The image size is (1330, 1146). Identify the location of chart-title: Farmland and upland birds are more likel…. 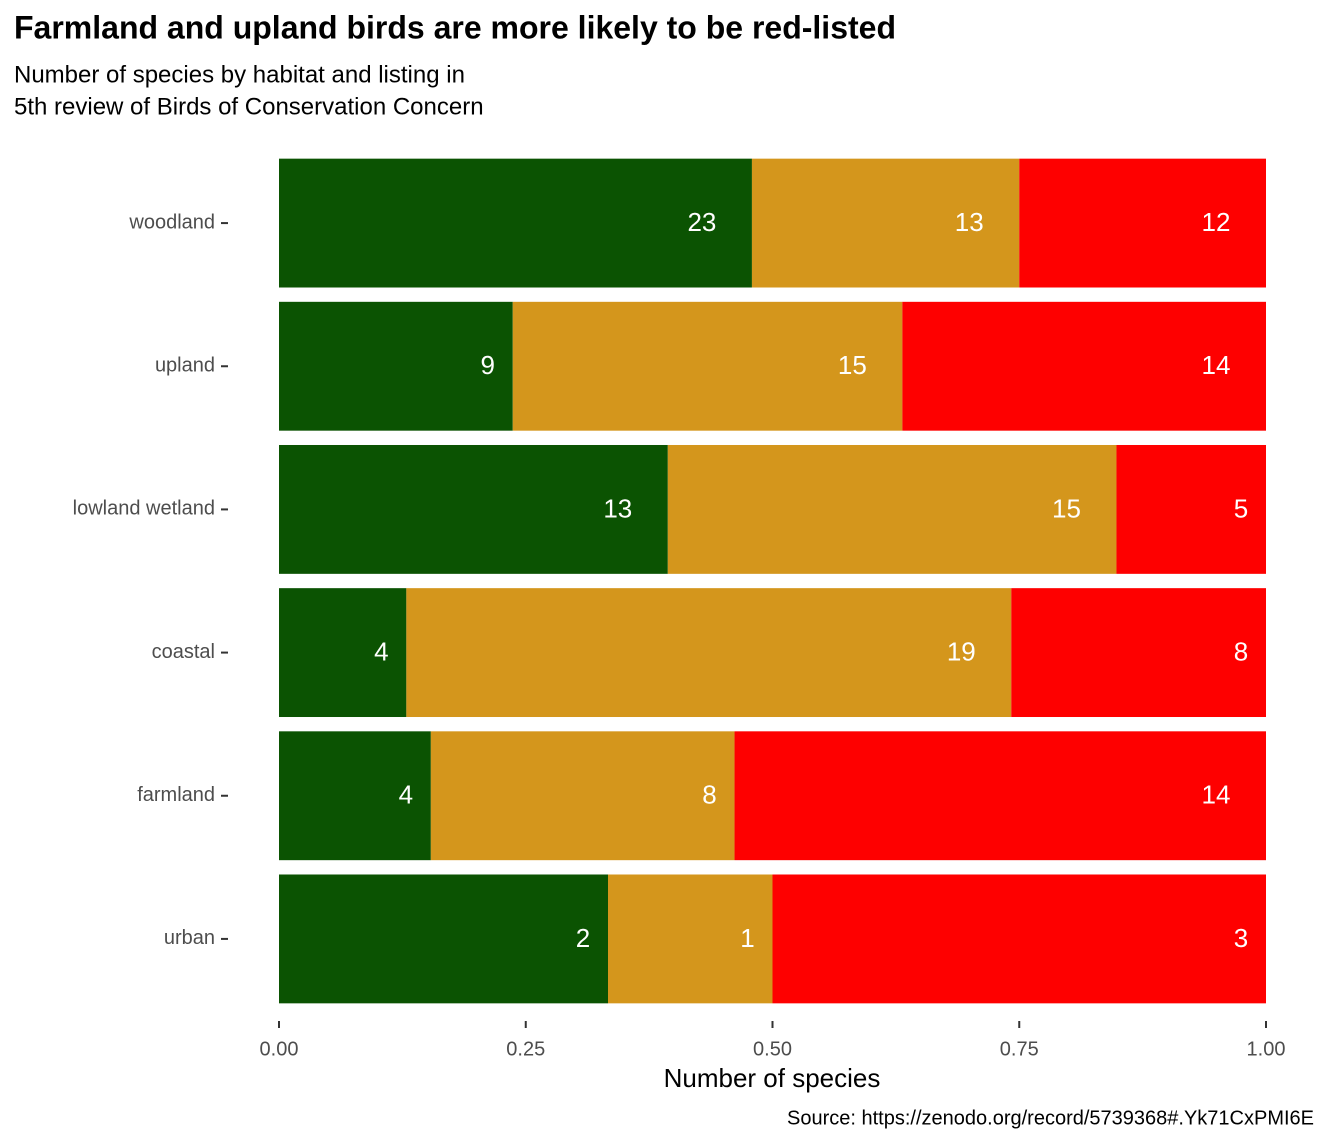
(455, 27).